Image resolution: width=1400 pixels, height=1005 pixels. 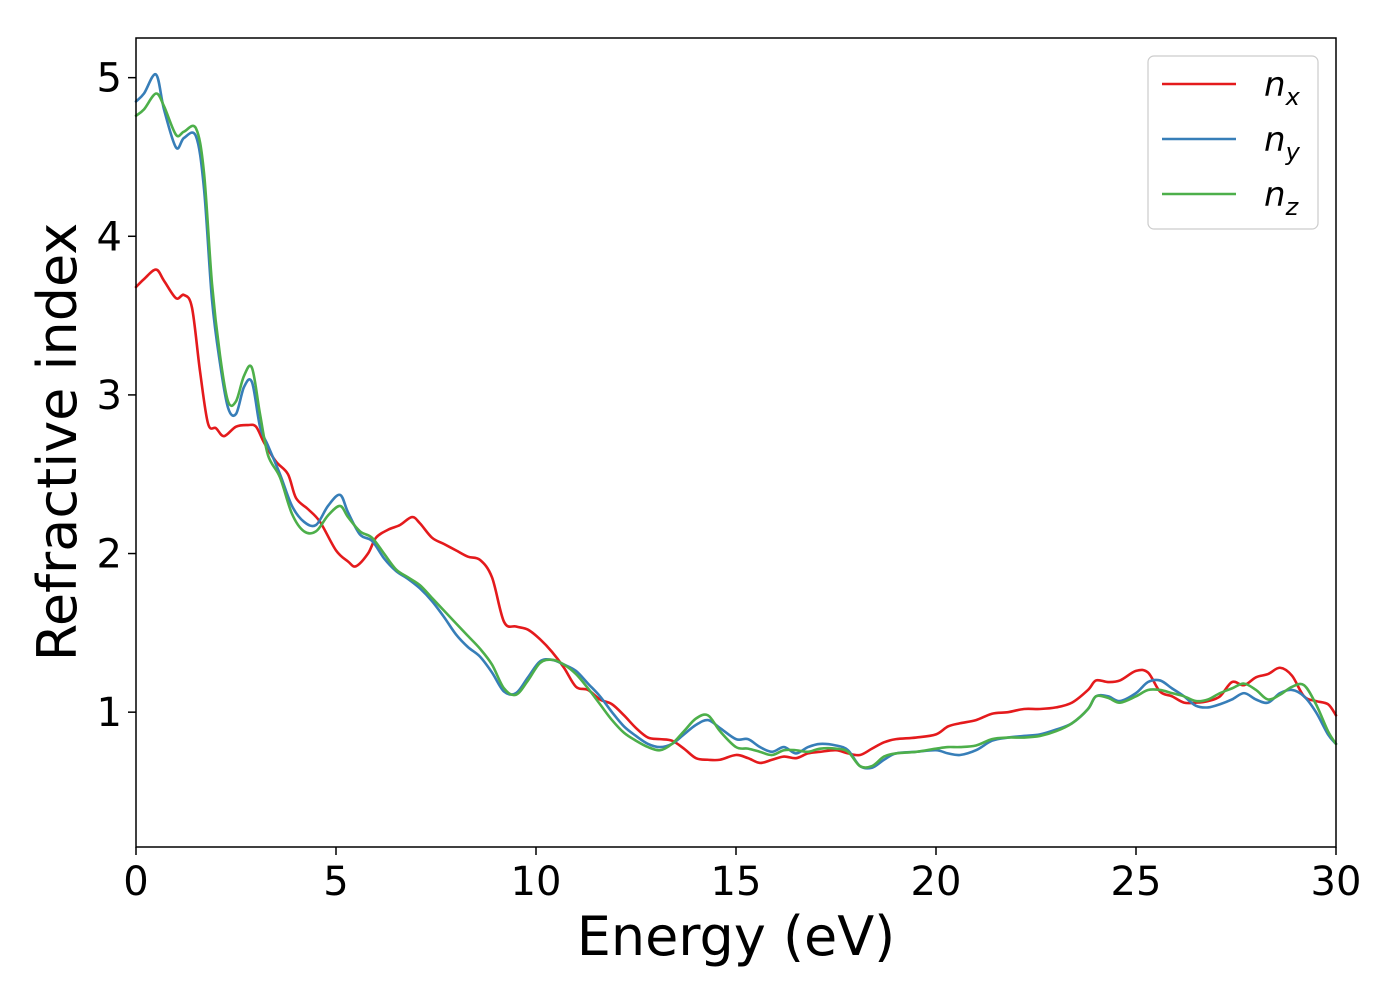 What do you see at coordinates (1136, 882) in the screenshot?
I see `x-tick-label: 25` at bounding box center [1136, 882].